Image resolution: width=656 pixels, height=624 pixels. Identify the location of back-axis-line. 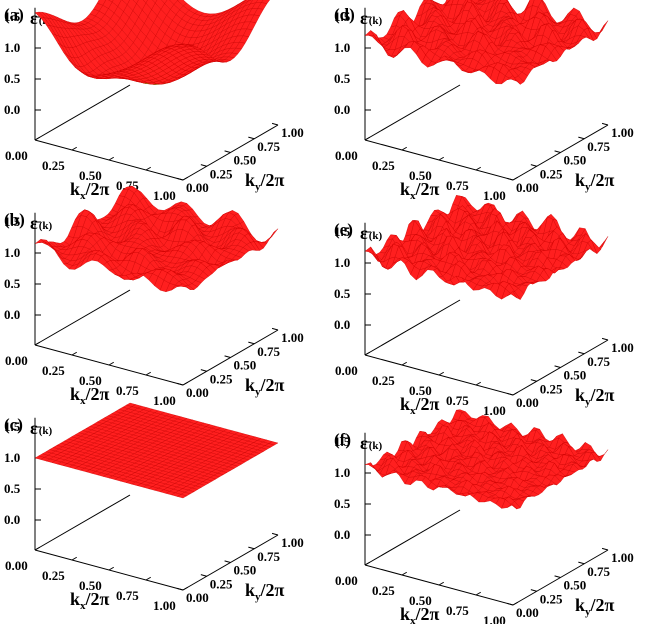
(412, 112).